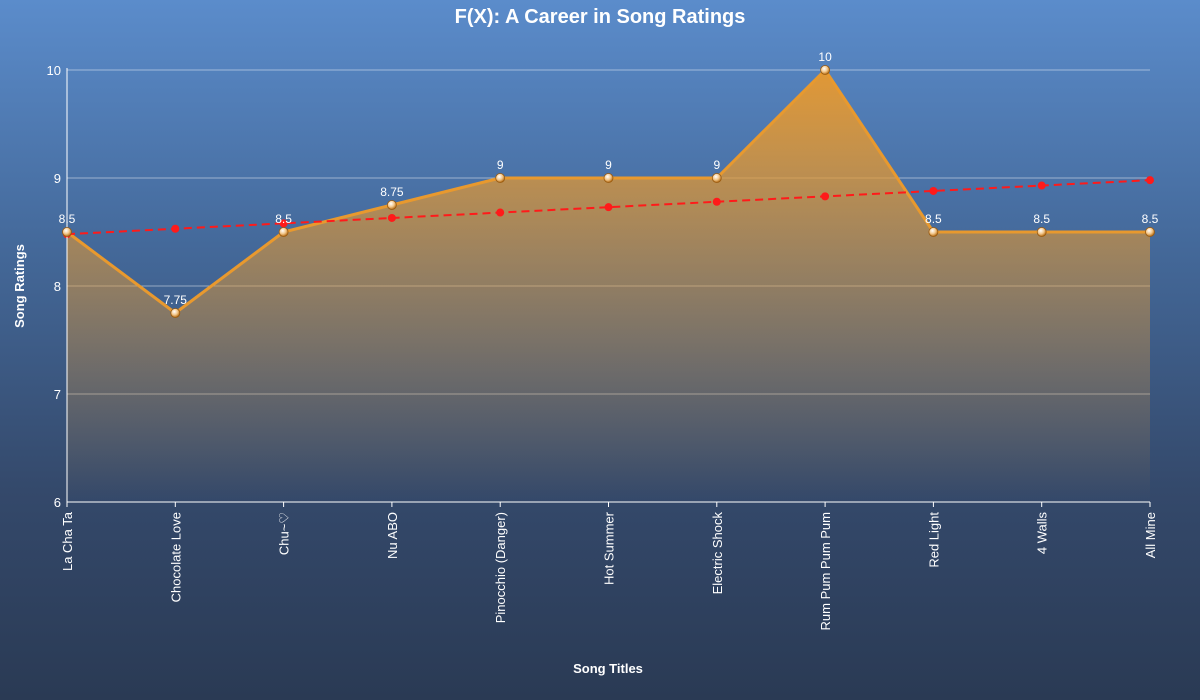 The height and width of the screenshot is (700, 1200). Describe the element at coordinates (284, 533) in the screenshot. I see `x-tick-label: Chu~♡` at that location.